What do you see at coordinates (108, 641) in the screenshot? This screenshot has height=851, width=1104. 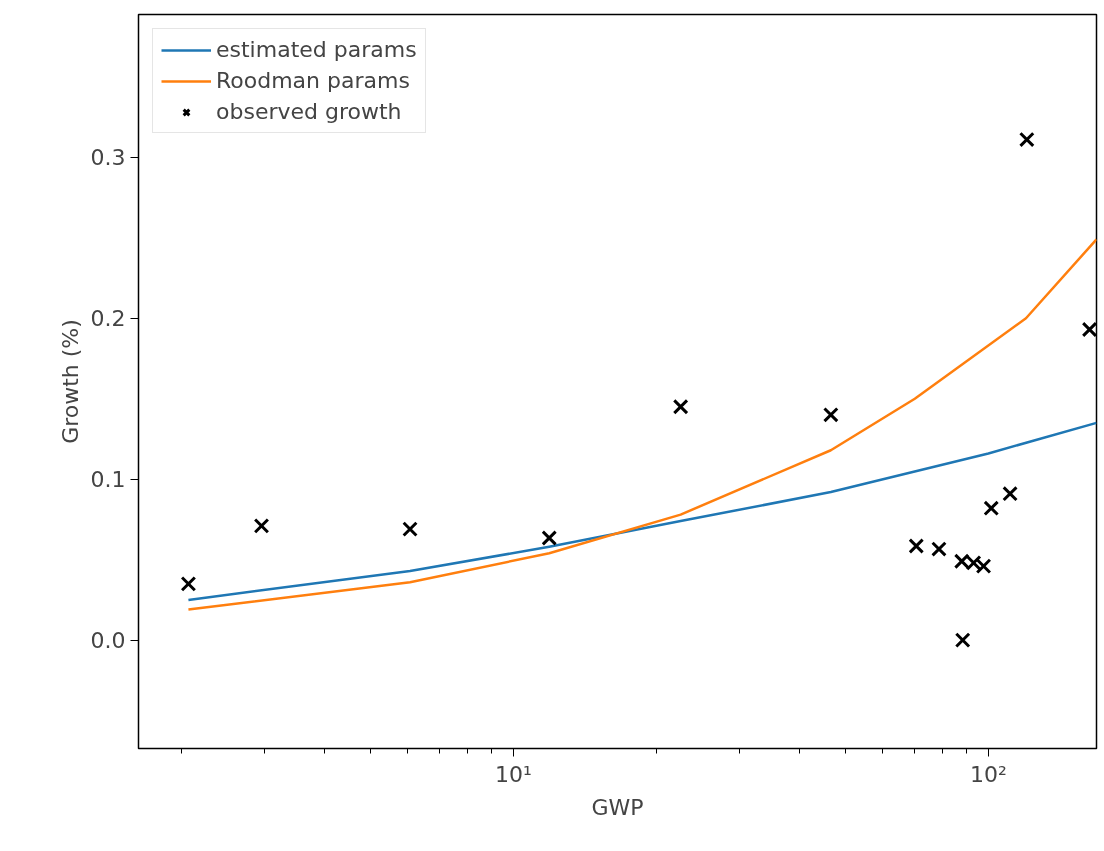 I see `y-tick-label: 0.0` at bounding box center [108, 641].